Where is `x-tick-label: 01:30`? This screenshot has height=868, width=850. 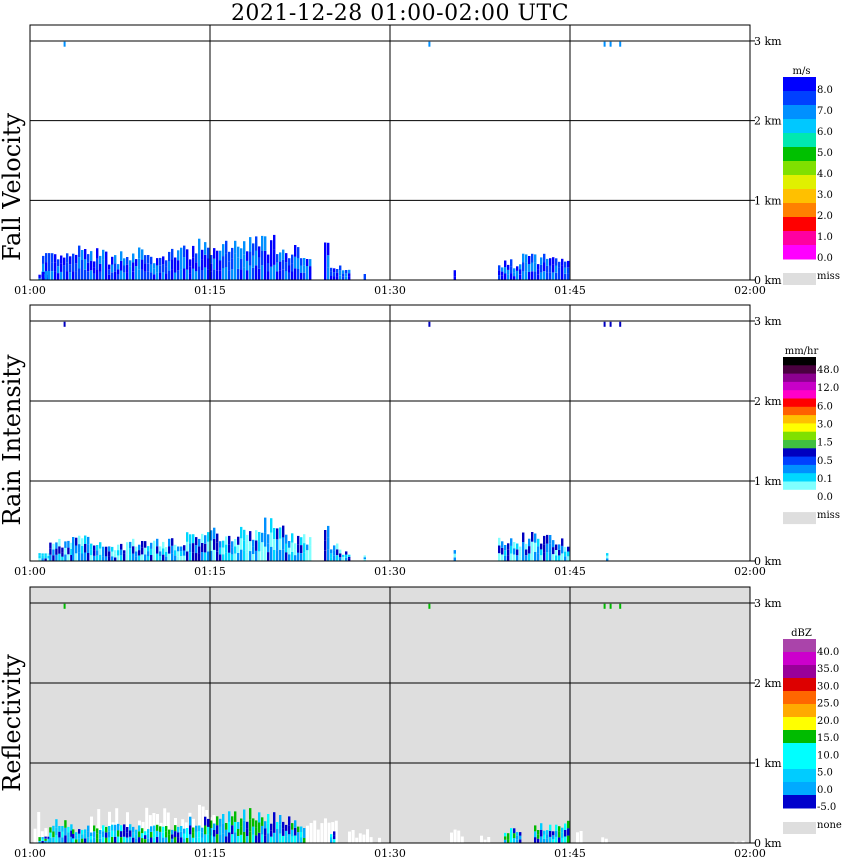 x-tick-label: 01:30 is located at coordinates (390, 571).